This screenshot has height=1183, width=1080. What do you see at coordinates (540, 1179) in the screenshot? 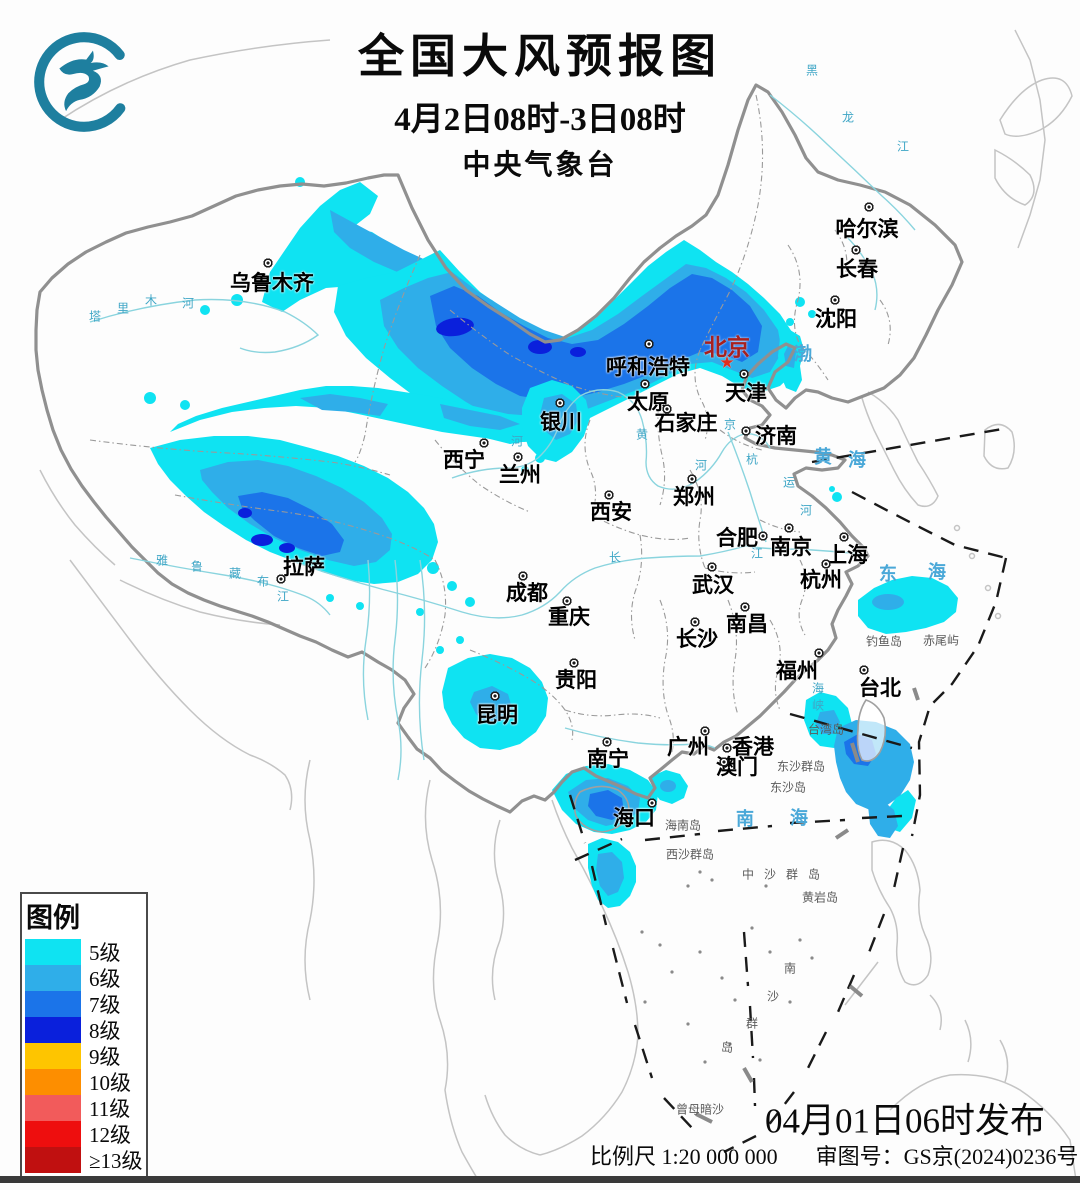
I see `bottom-edge-bar` at bounding box center [540, 1179].